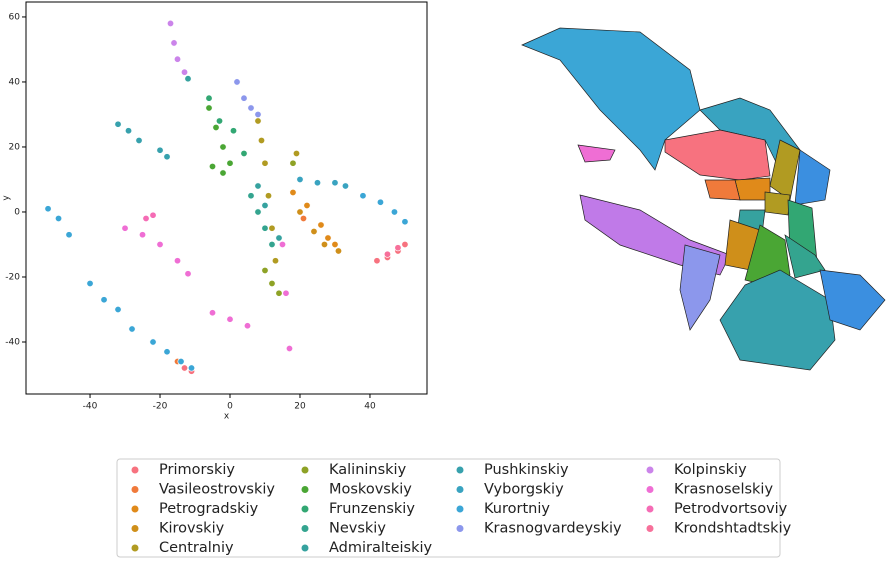 The width and height of the screenshot is (886, 561). I want to click on y-tick-label: -40, so click(12, 342).